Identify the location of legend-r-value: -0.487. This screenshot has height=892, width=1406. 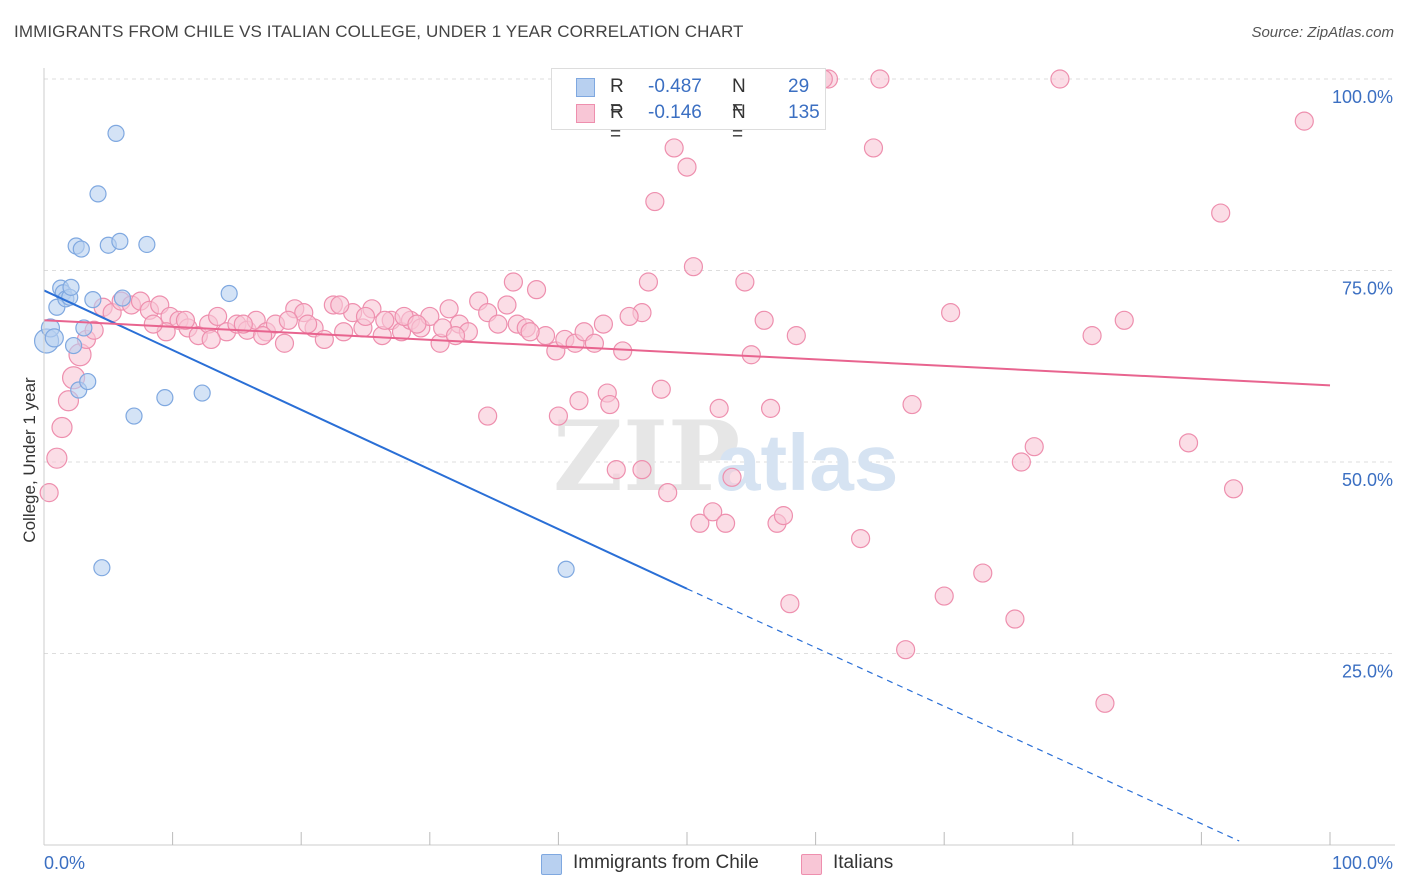
(675, 86).